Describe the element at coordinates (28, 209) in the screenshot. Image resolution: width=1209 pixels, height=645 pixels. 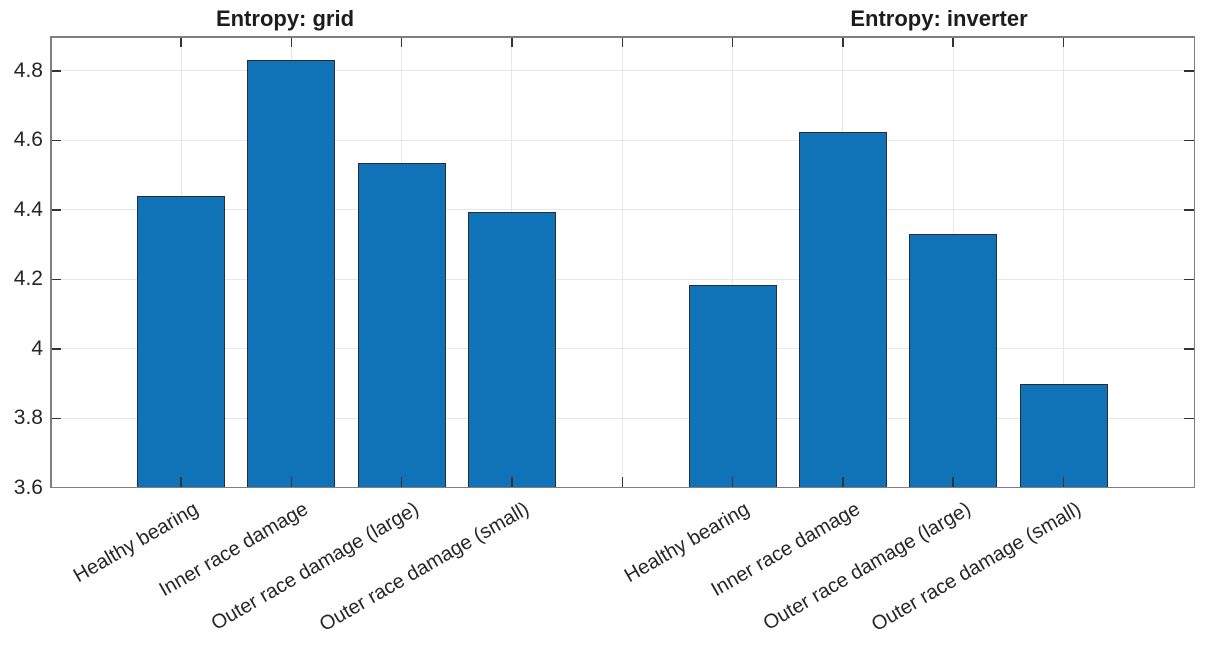
I see `y-tick-label: 4.4` at that location.